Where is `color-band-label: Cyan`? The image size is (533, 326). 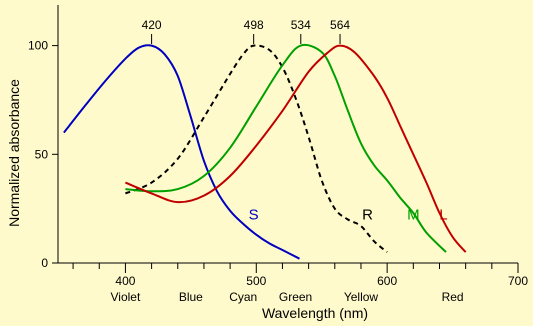 color-band-label: Cyan is located at coordinates (243, 297).